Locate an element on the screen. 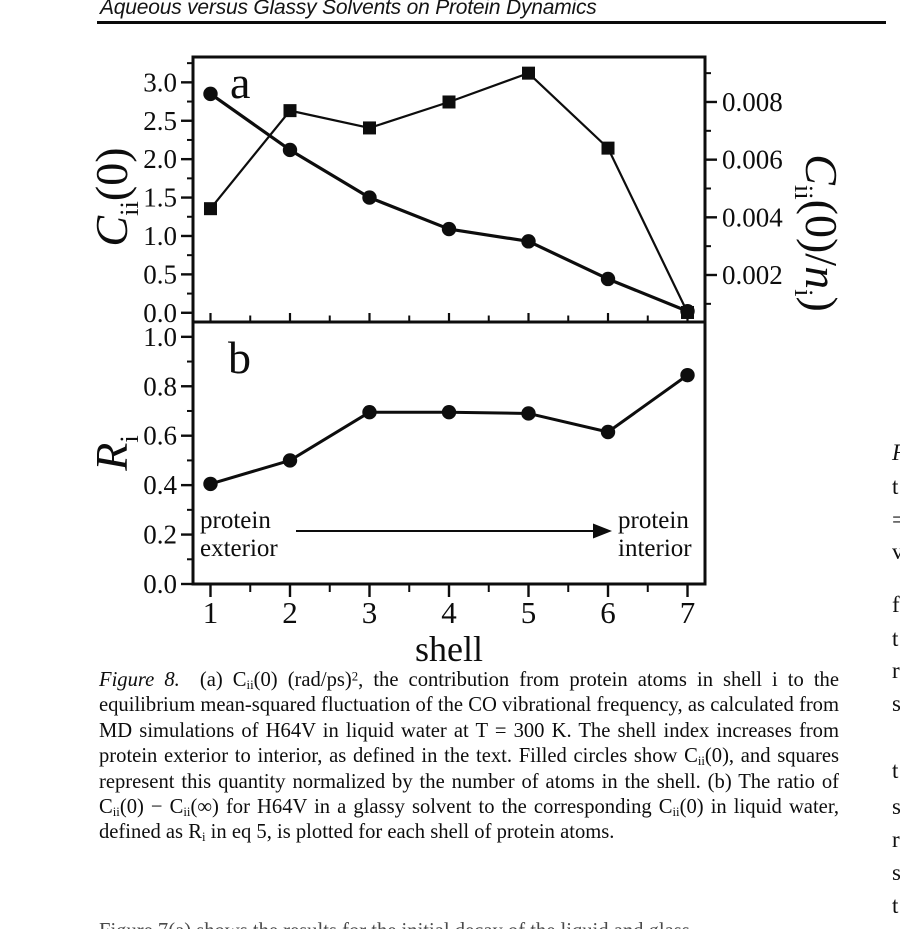 The width and height of the screenshot is (900, 929). right-edge-fragment: F is located at coordinates (896, 453).